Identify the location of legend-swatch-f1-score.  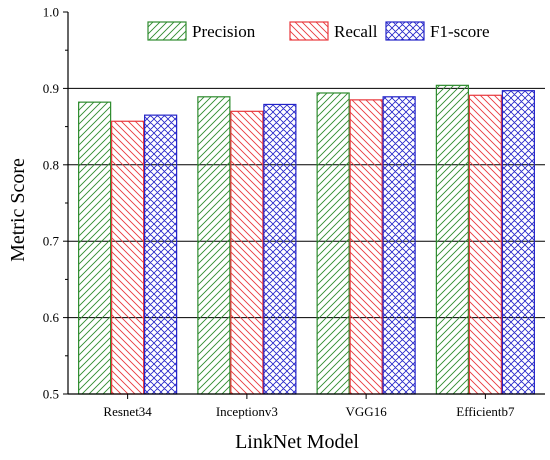
(405, 31).